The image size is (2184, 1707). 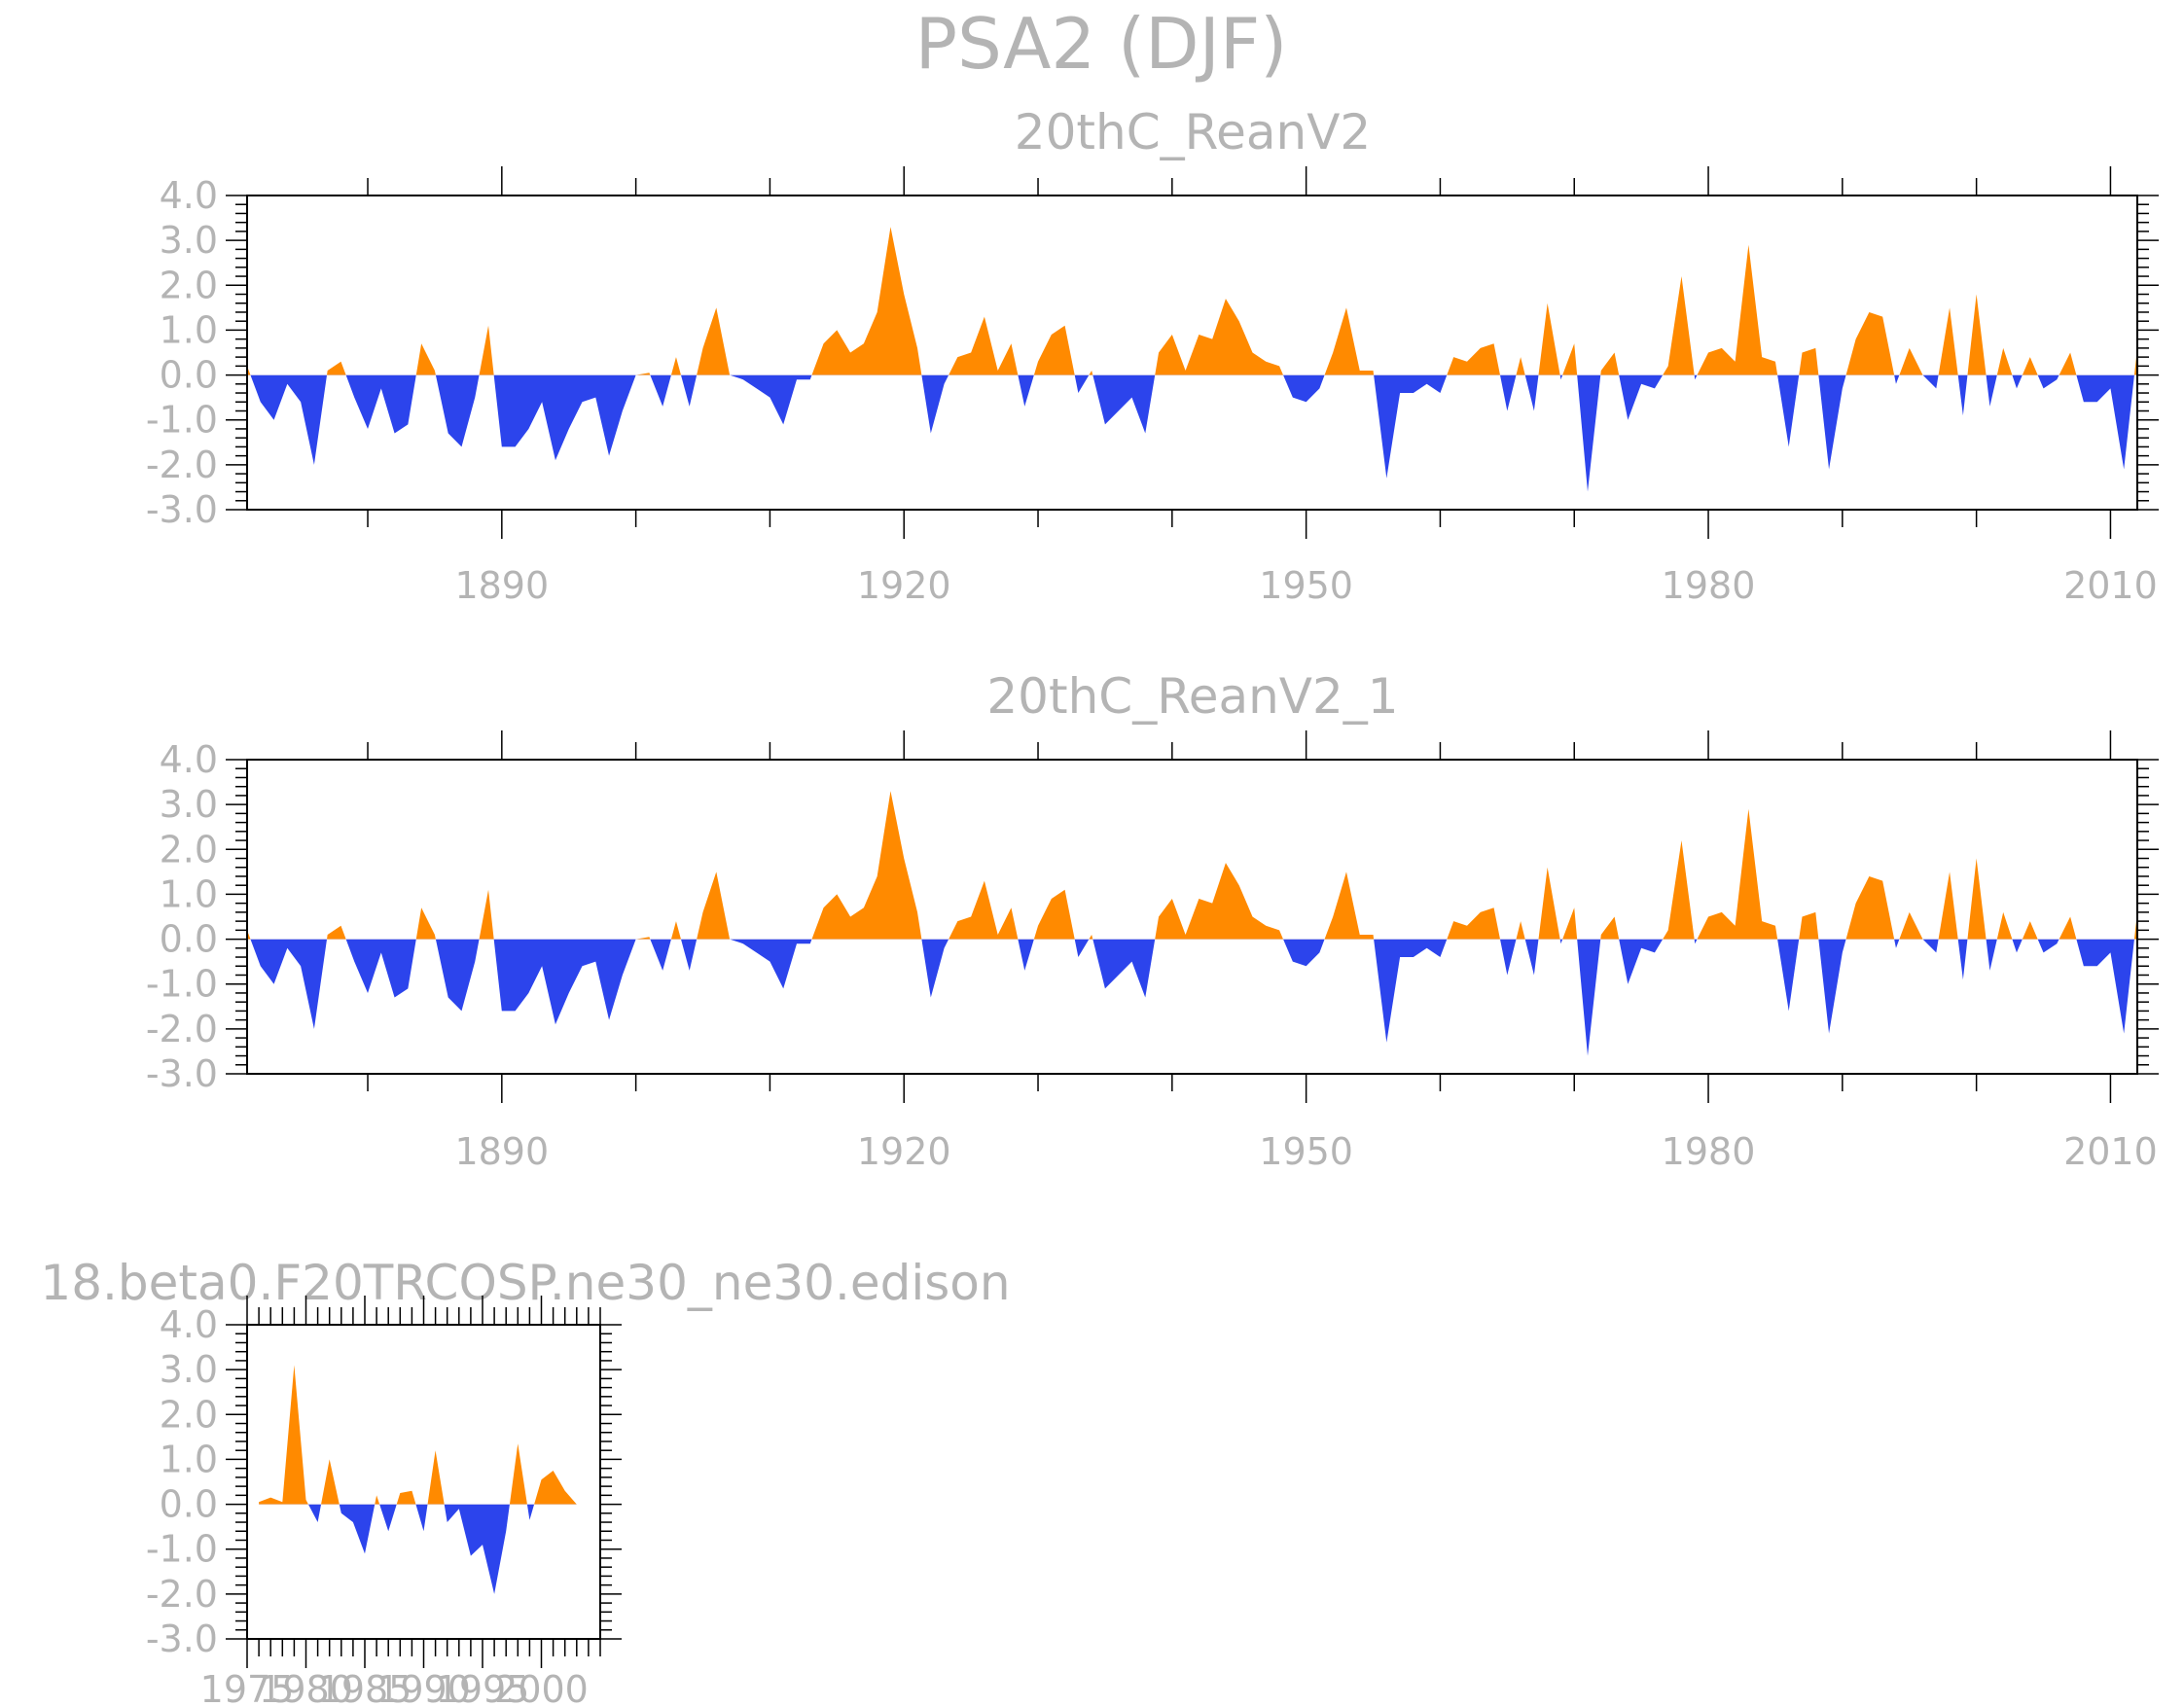 I want to click on x-tick-label: 2000, so click(x=541, y=1687).